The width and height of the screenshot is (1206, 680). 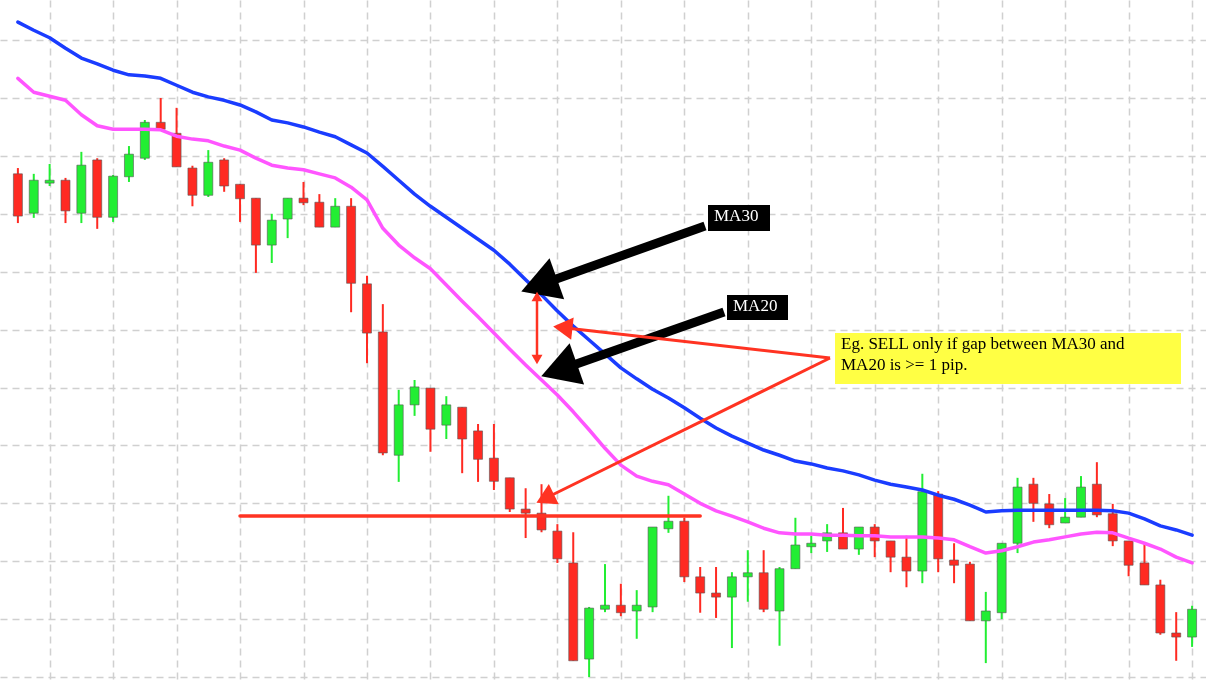 I want to click on annotation: Eg. SELL only if gap between MA30 and MA20 is >= 1 pip., so click(x=983, y=354).